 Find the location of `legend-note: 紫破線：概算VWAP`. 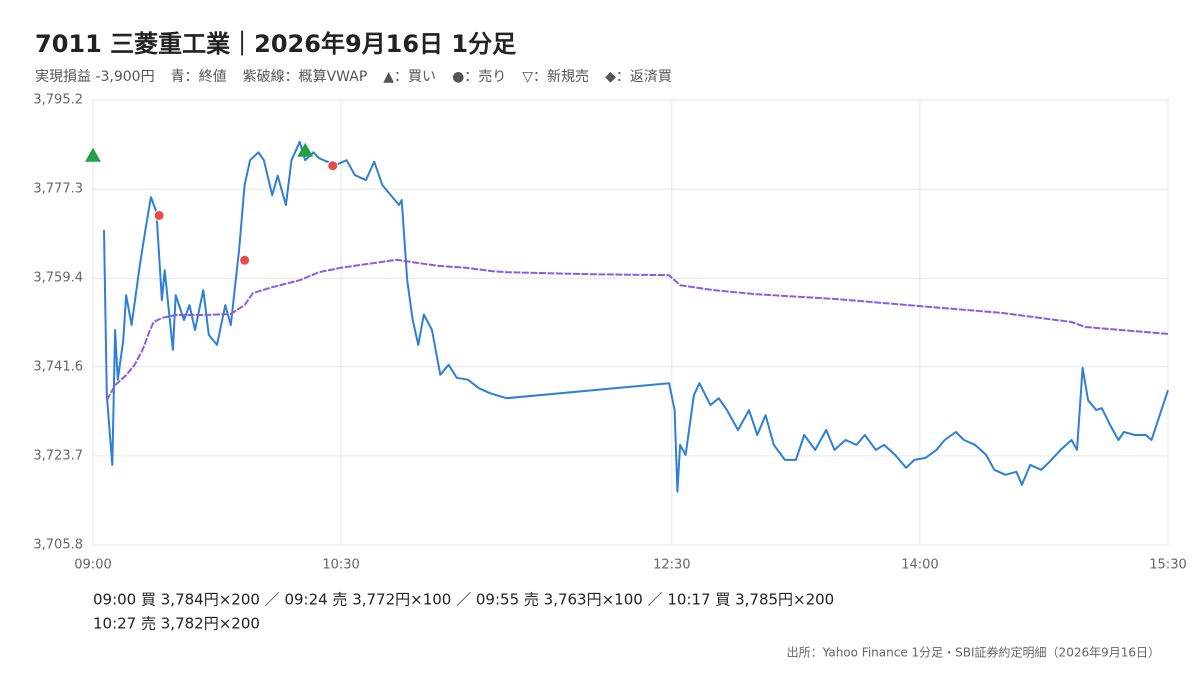

legend-note: 紫破線：概算VWAP is located at coordinates (305, 77).